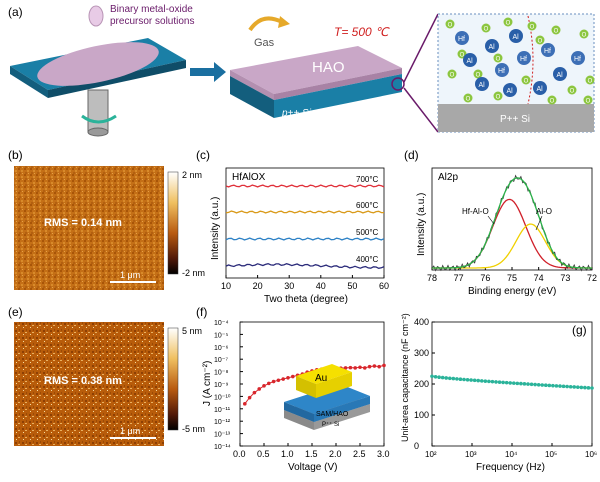 The image size is (600, 482). What do you see at coordinates (287, 454) in the screenshot?
I see `x-tick-label: 1.0` at bounding box center [287, 454].